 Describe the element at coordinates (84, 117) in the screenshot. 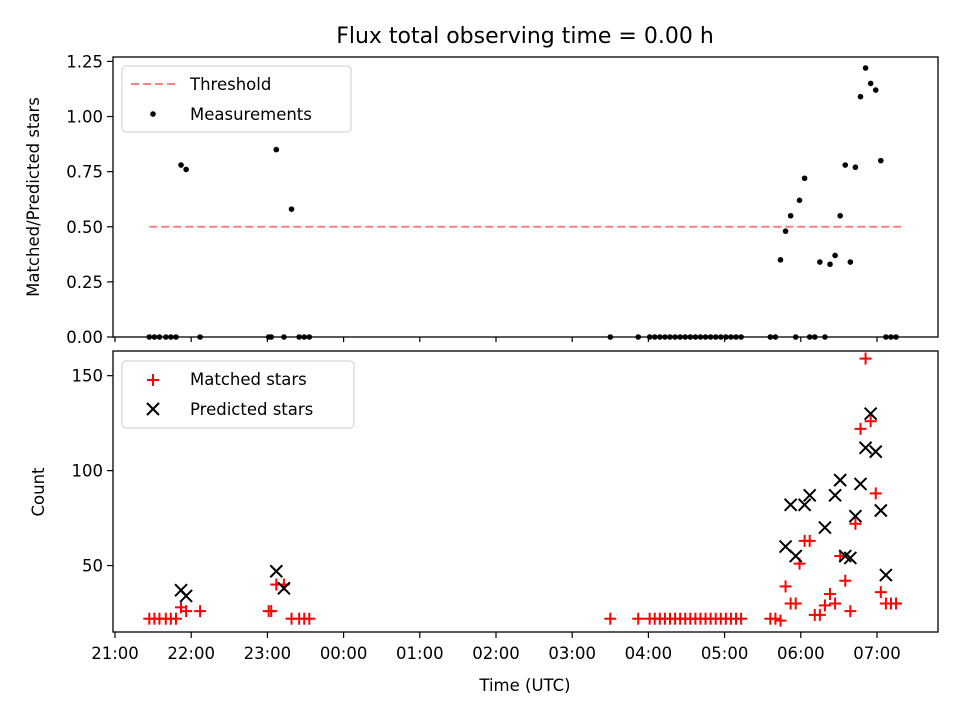

I see `top-y-tick-label: 1.00` at that location.